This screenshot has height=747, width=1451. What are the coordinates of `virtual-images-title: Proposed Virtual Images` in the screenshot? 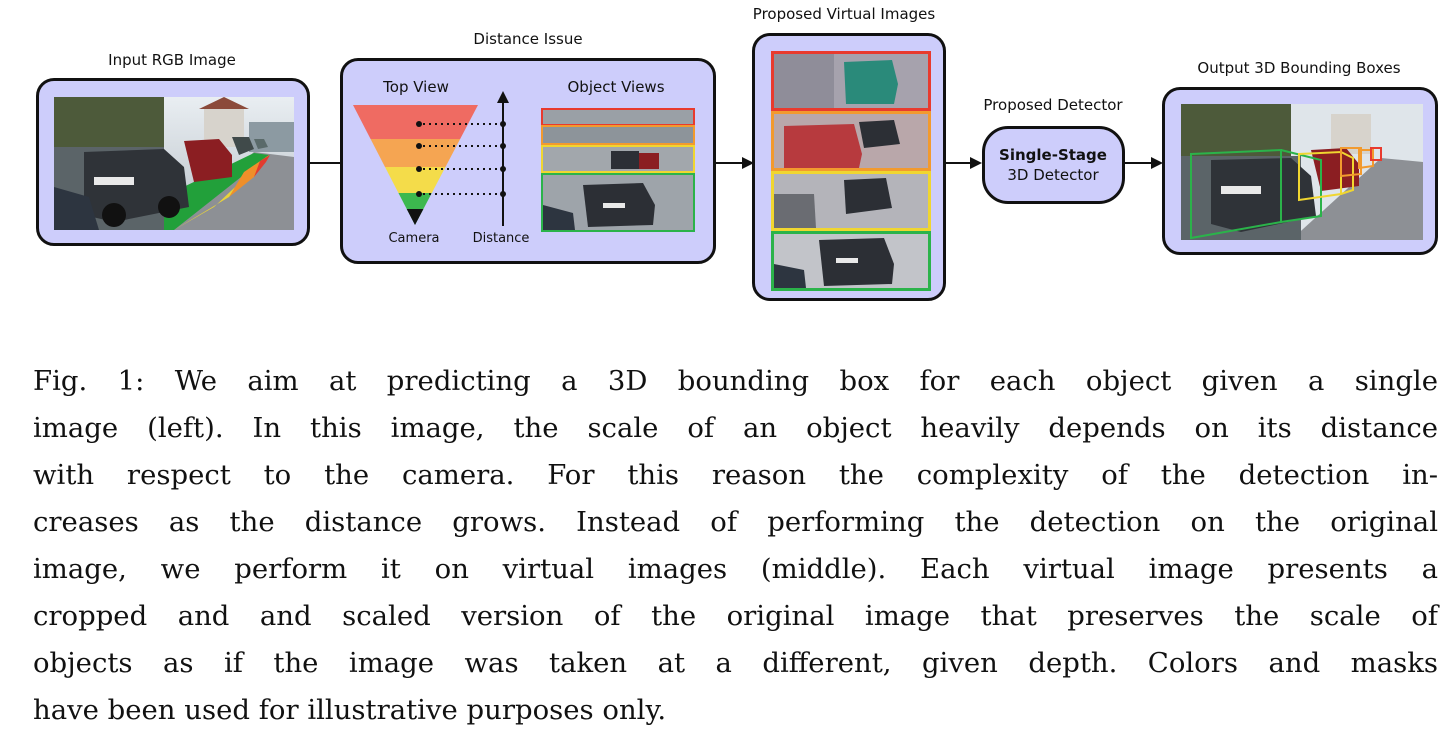 It's located at (844, 14).